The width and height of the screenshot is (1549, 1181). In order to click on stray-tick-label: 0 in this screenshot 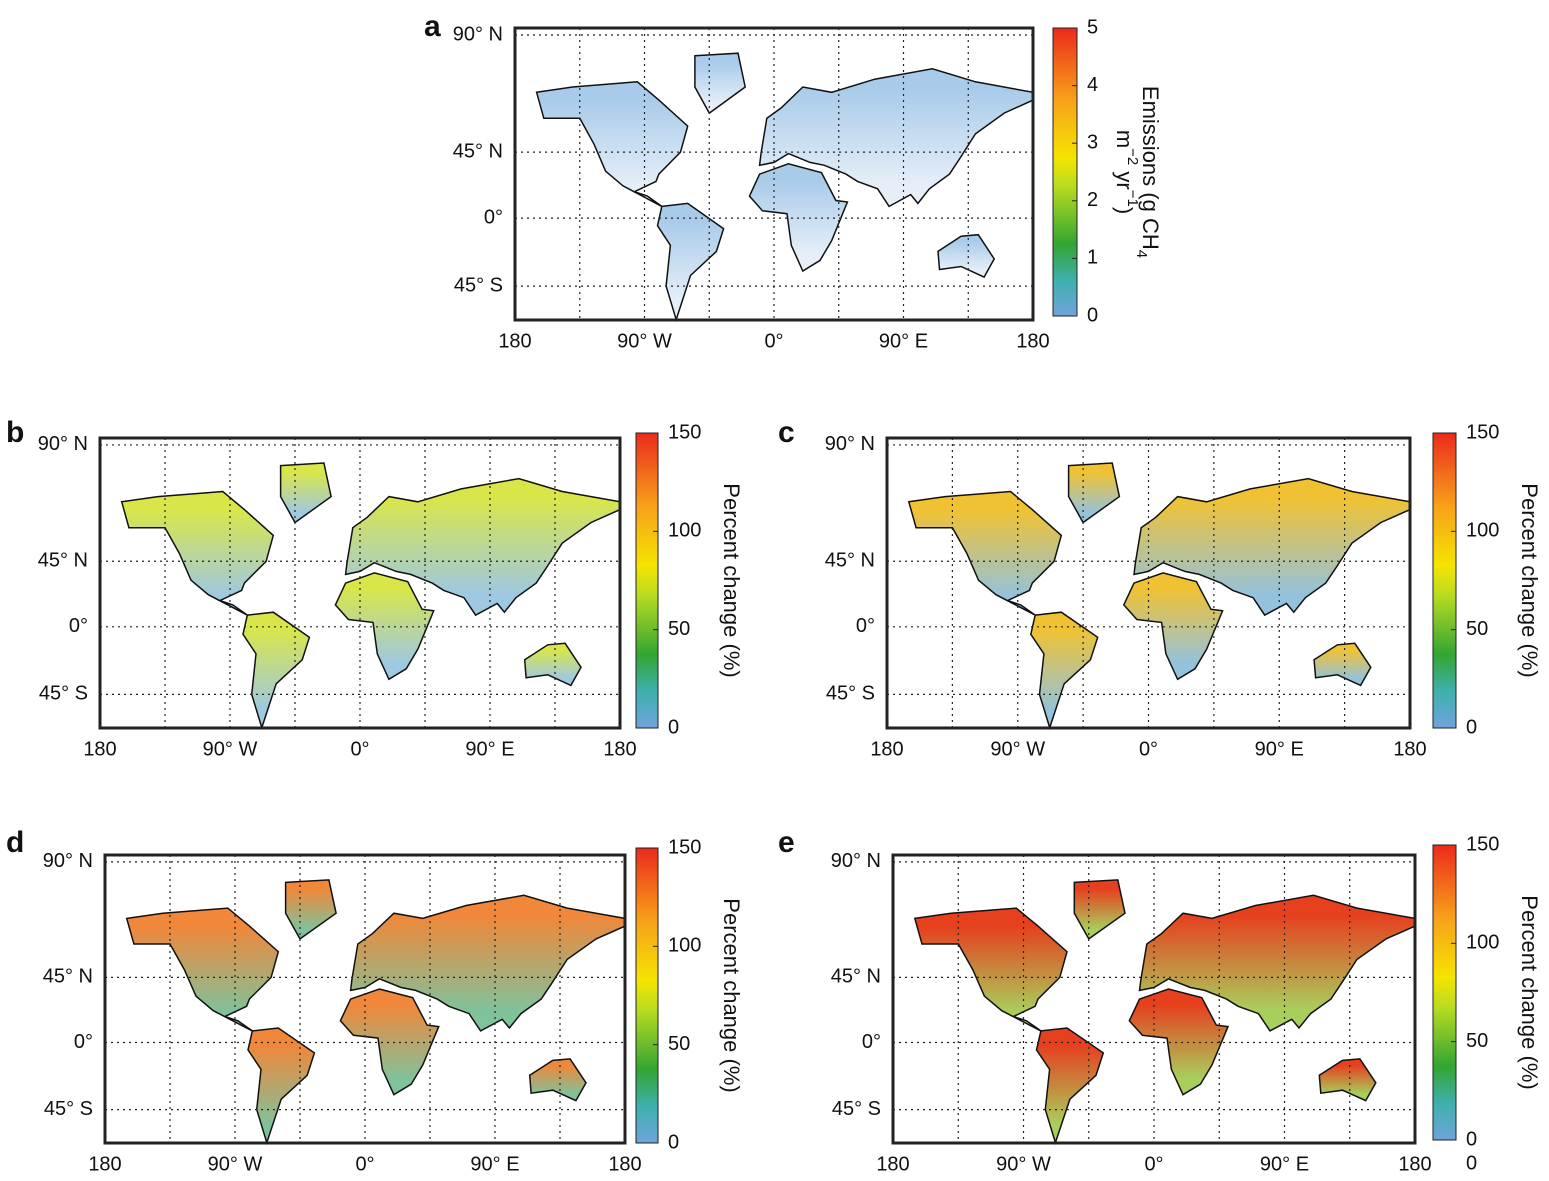, I will do `click(1471, 1163)`.